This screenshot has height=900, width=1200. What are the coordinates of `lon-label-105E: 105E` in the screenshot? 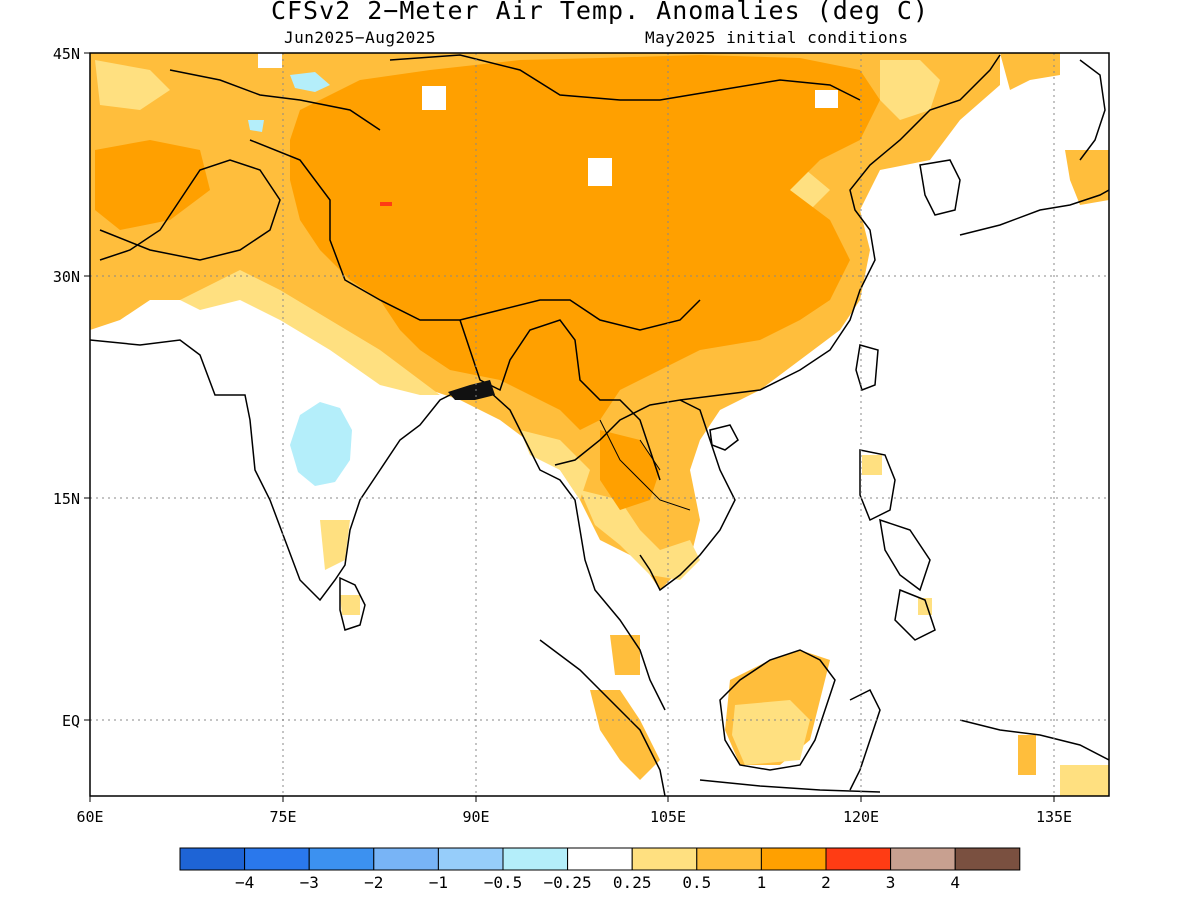 It's located at (668, 817).